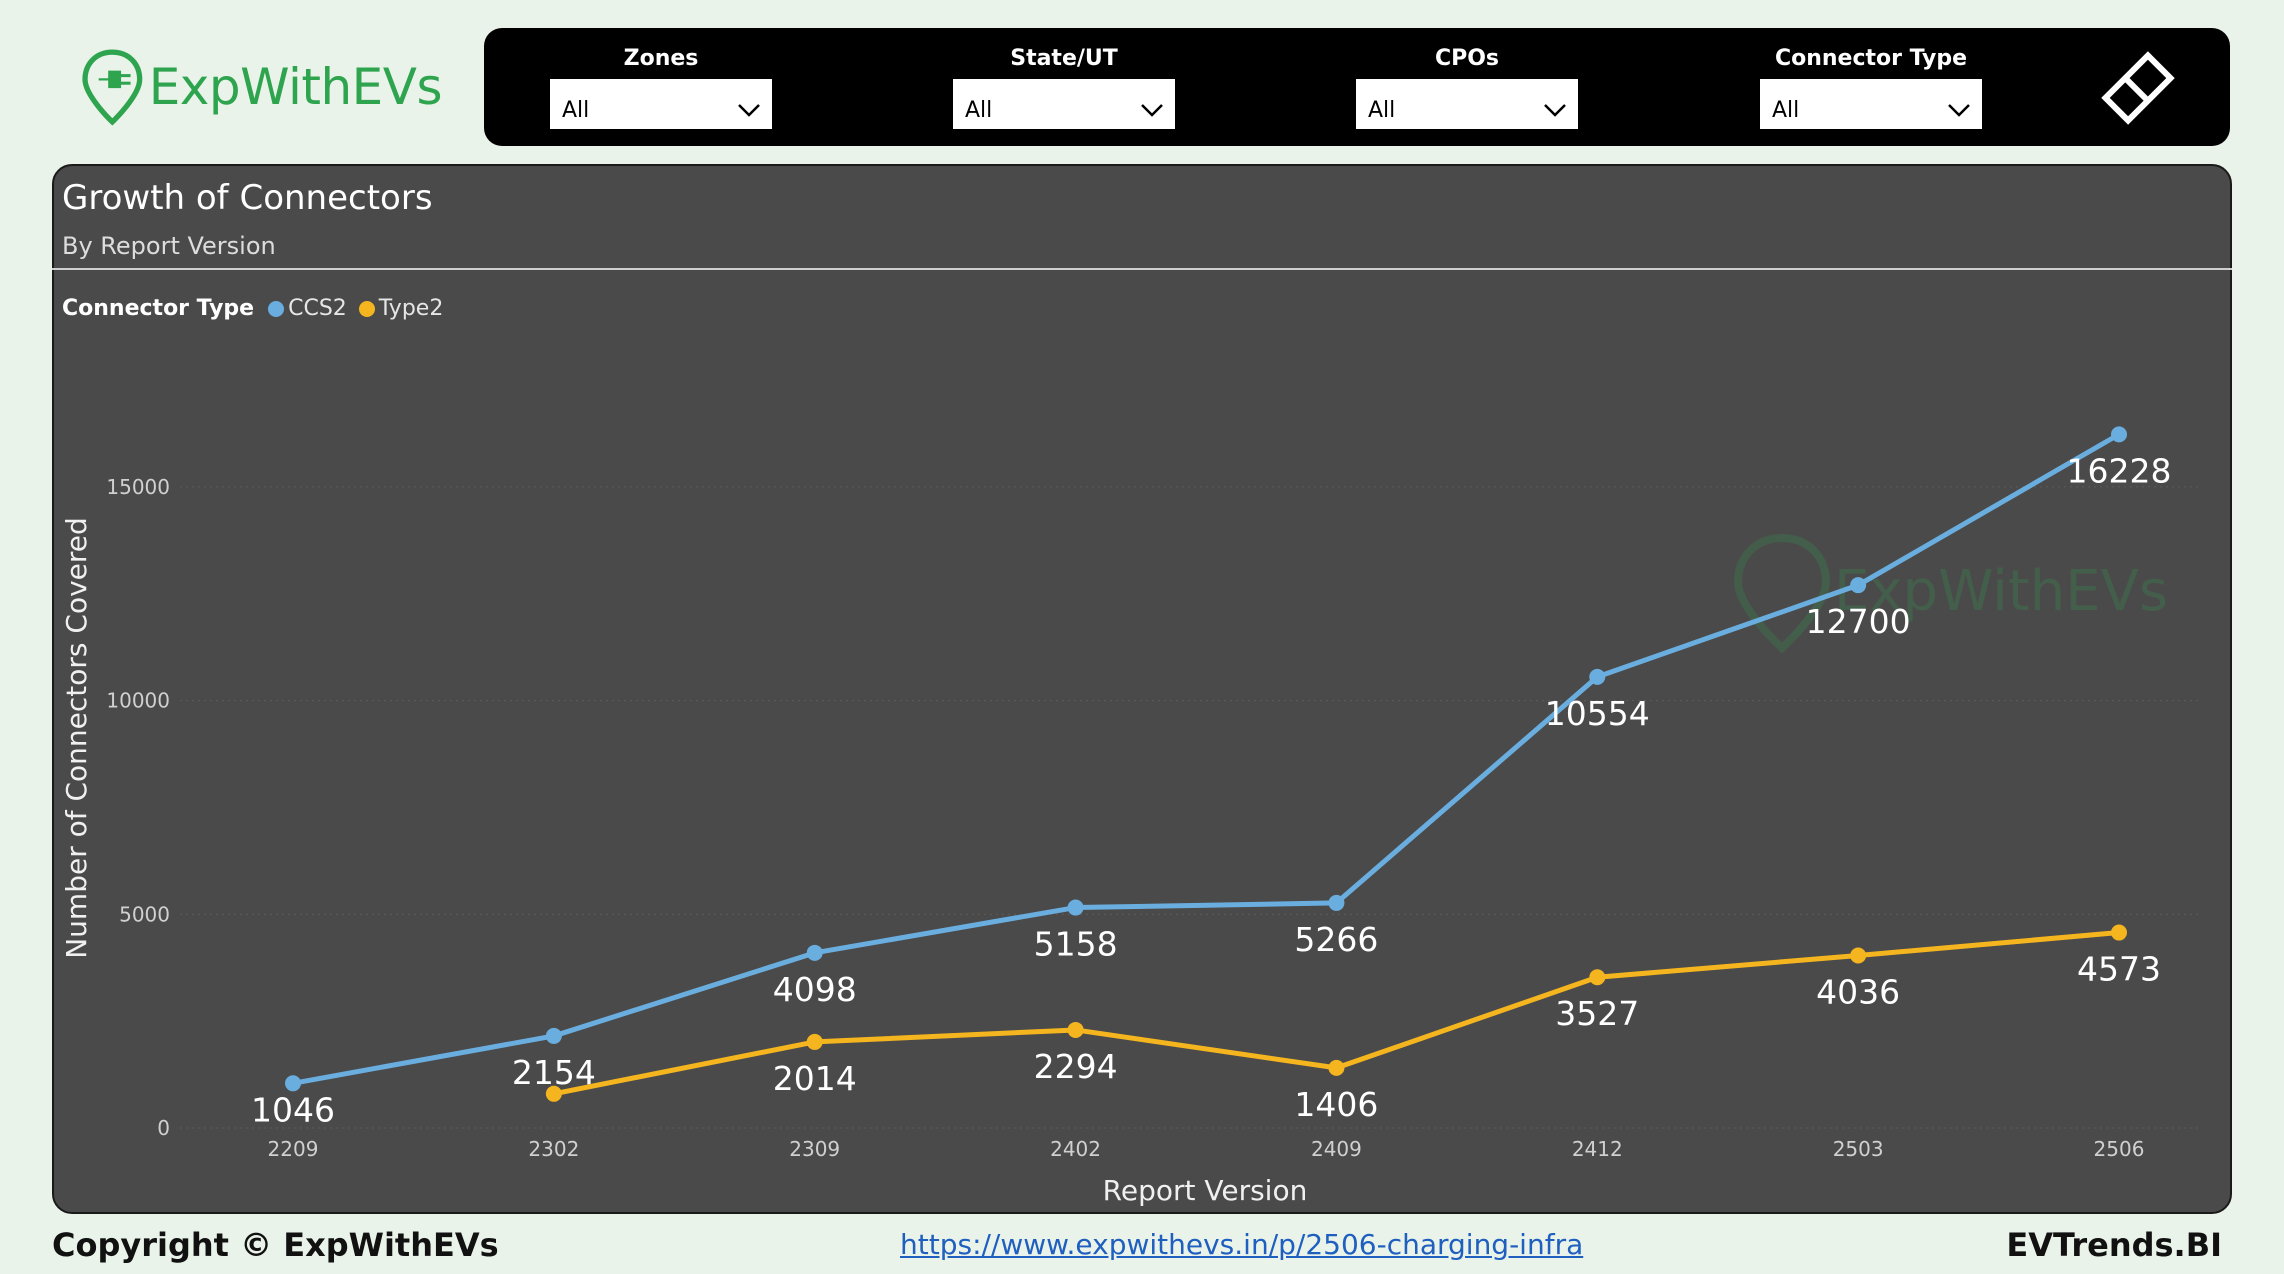 The image size is (2284, 1274). What do you see at coordinates (815, 1078) in the screenshot?
I see `data-label-type2-2309: 2014` at bounding box center [815, 1078].